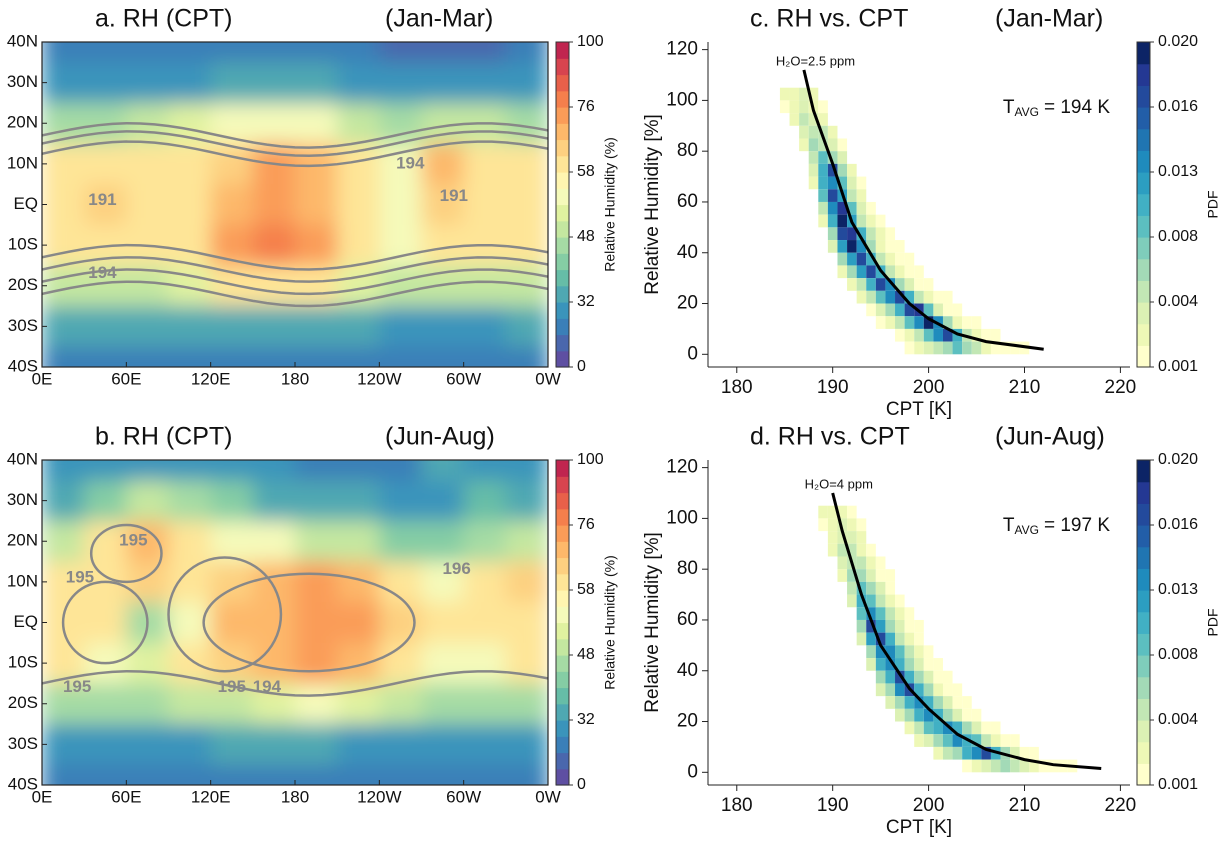 The image size is (1228, 846). Describe the element at coordinates (610, 622) in the screenshot. I see `colorbar-label: Relative Humidity (%)` at that location.